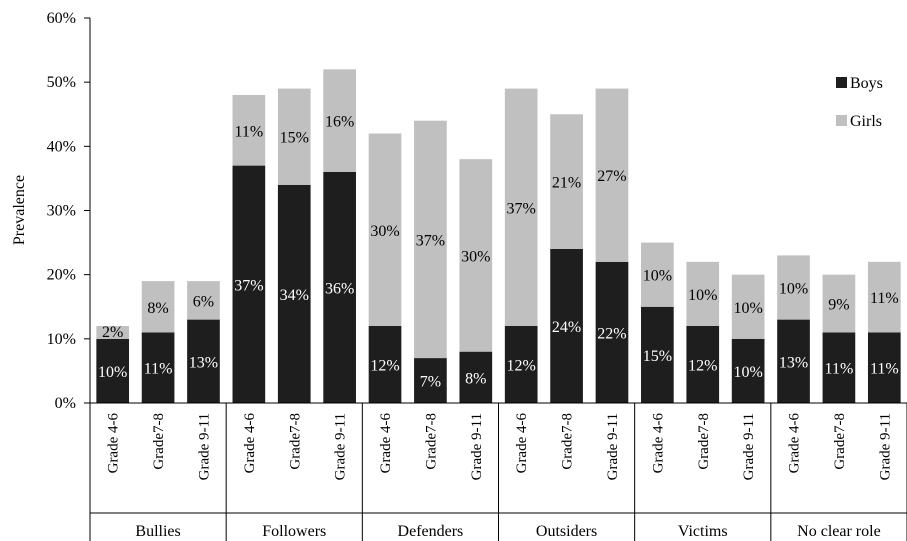 This screenshot has height=541, width=907. I want to click on data-label-boys: 22%, so click(611, 333).